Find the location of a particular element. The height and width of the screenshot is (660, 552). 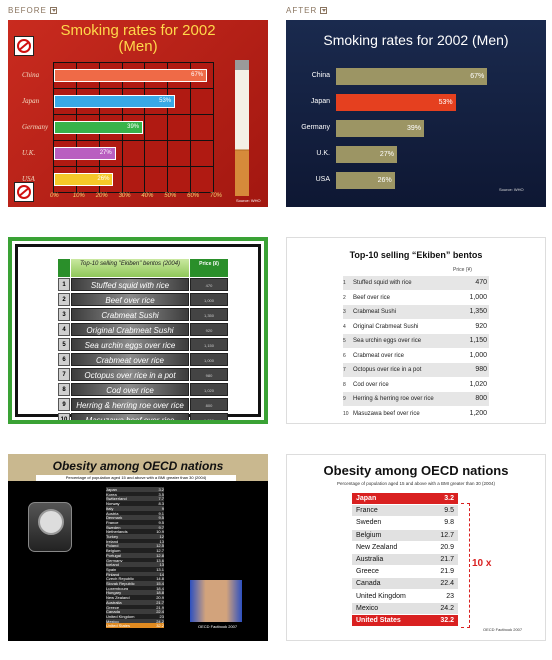

value-cell: 21.7 is located at coordinates (447, 559).